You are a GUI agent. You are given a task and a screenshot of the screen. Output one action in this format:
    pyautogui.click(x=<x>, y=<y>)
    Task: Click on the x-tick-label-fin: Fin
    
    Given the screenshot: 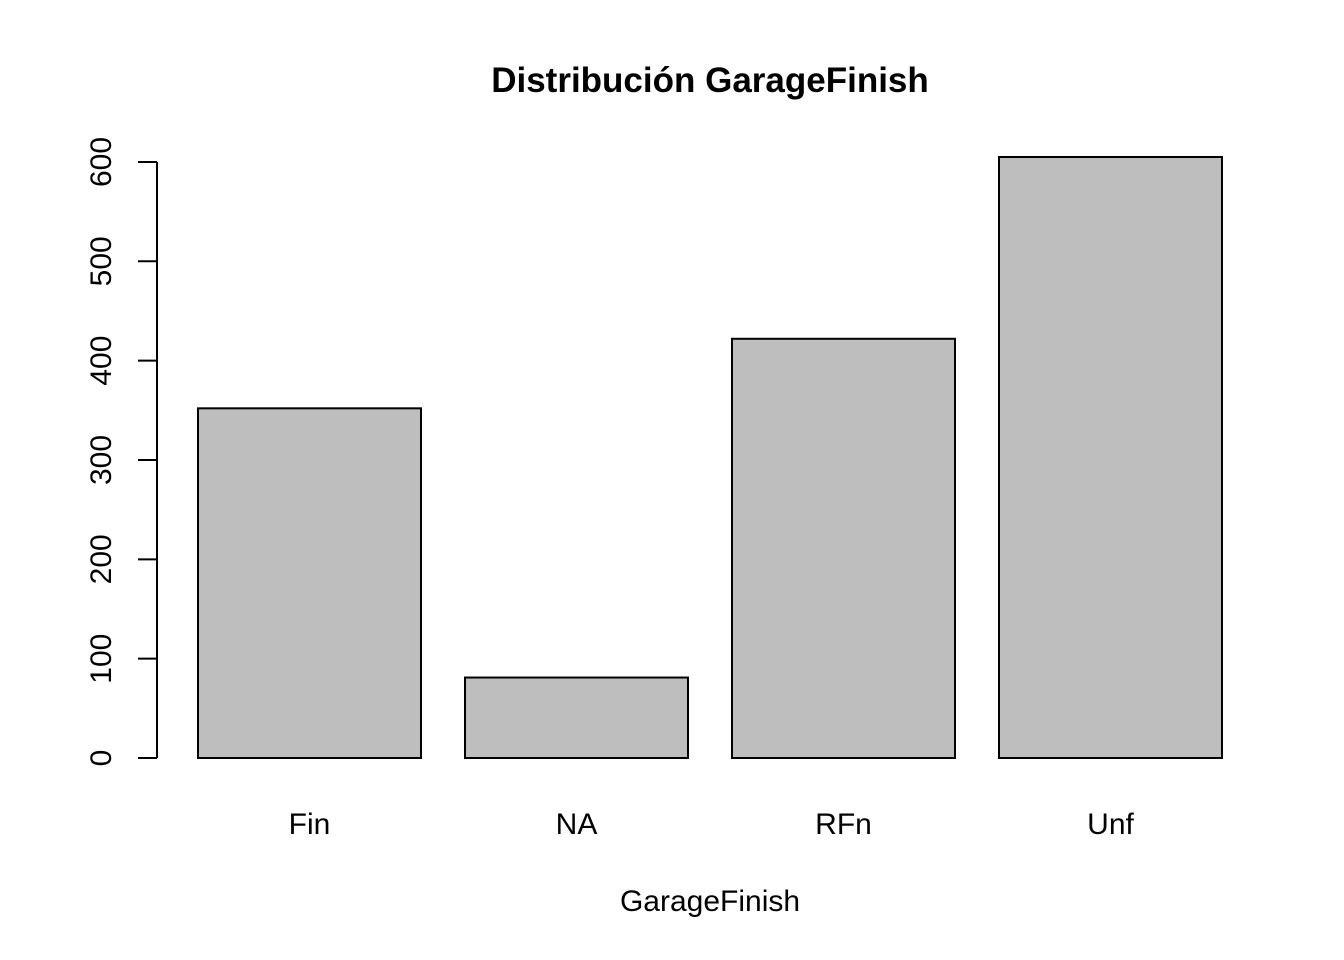 What is the action you would take?
    pyautogui.click(x=310, y=824)
    